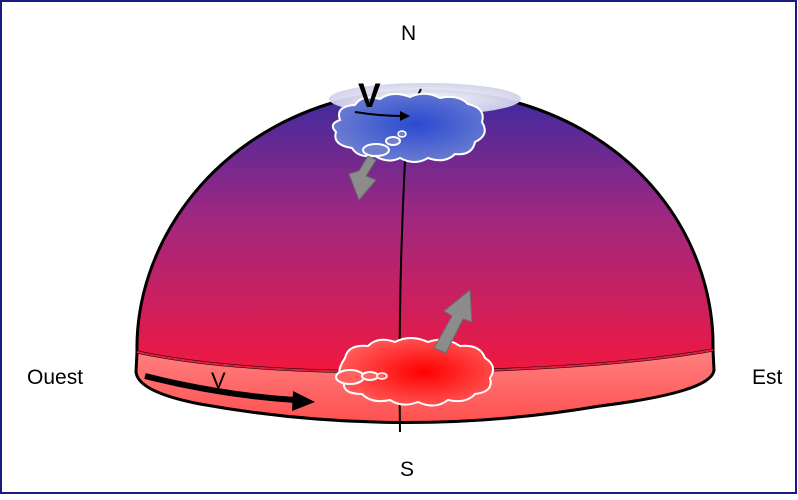 This screenshot has width=798, height=500. I want to click on cloud-south, so click(415, 372).